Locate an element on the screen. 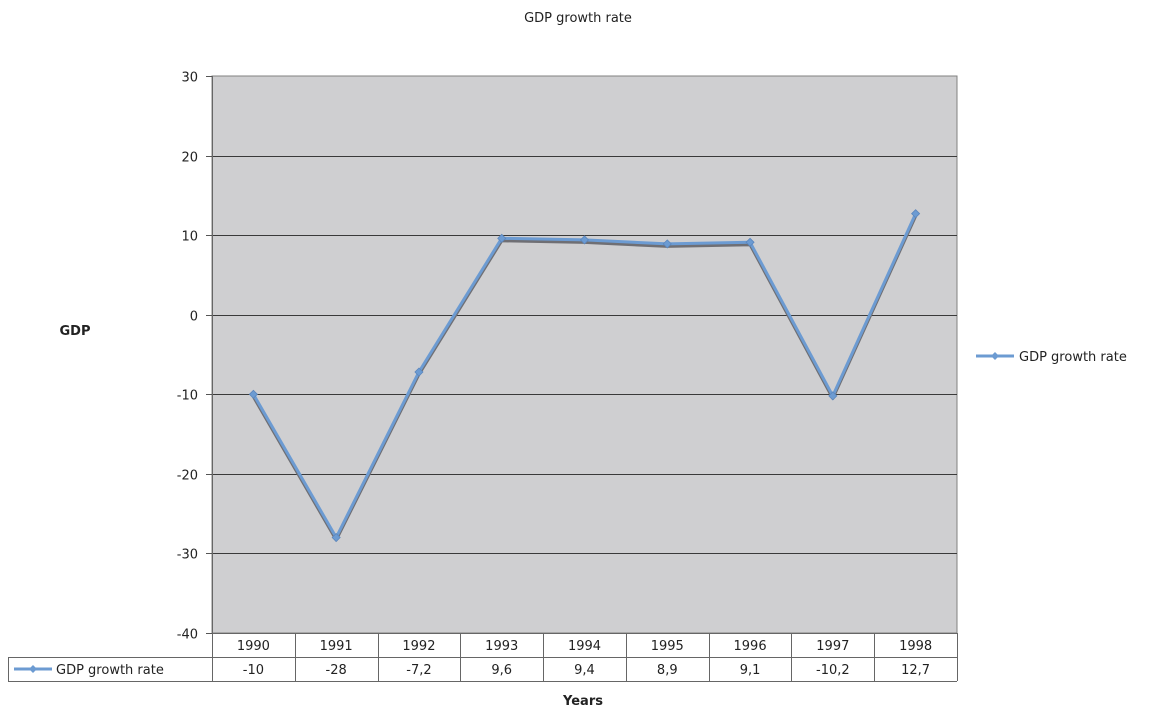 Image resolution: width=1154 pixels, height=708 pixels. x-category-label: 1993 is located at coordinates (501, 646).